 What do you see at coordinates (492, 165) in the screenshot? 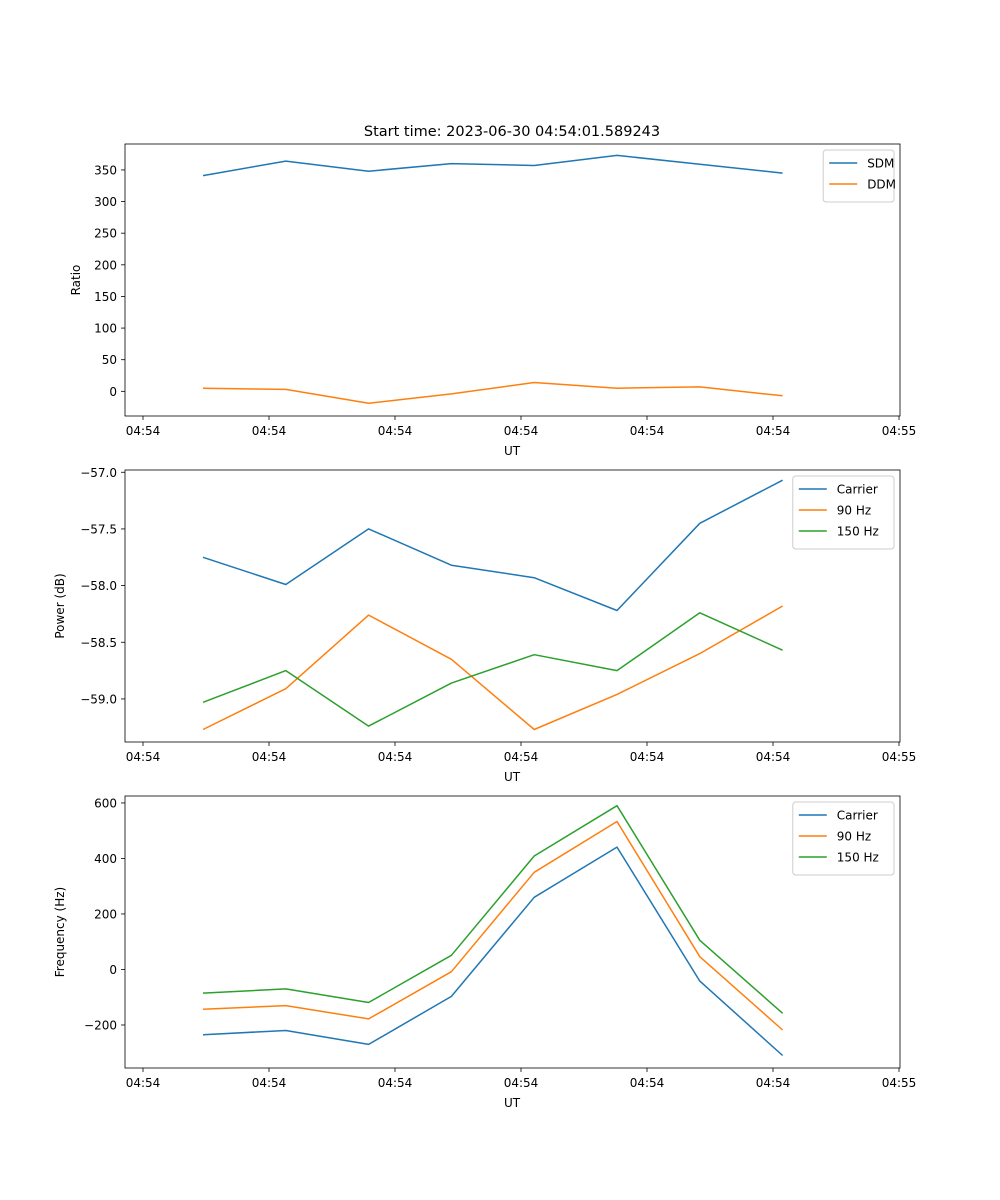
I see `series-line-sdm` at bounding box center [492, 165].